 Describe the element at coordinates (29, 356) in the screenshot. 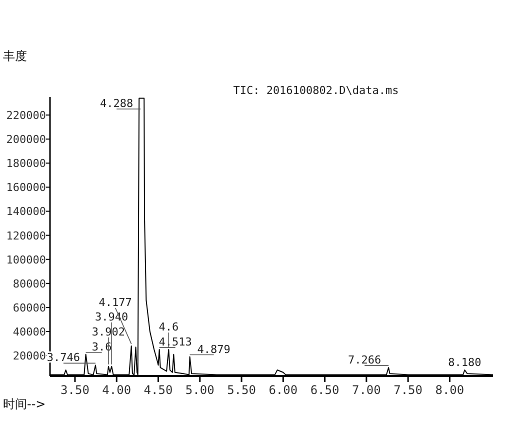

I see `y-tick-label: 20000` at that location.